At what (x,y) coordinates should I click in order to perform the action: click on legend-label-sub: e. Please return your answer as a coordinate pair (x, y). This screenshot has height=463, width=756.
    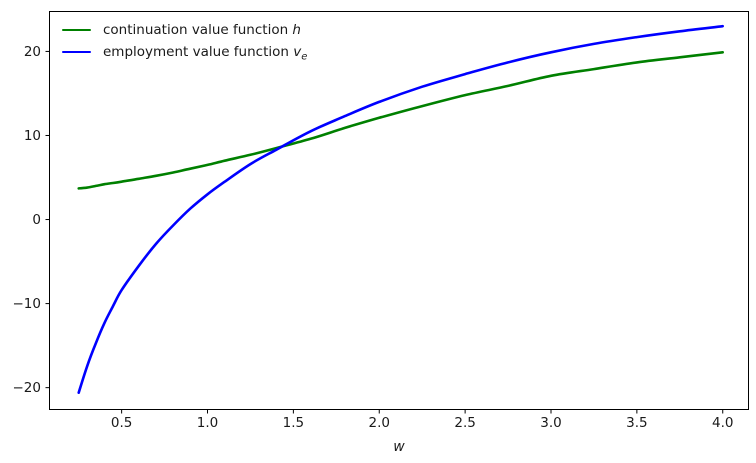
    Looking at the image, I should click on (304, 57).